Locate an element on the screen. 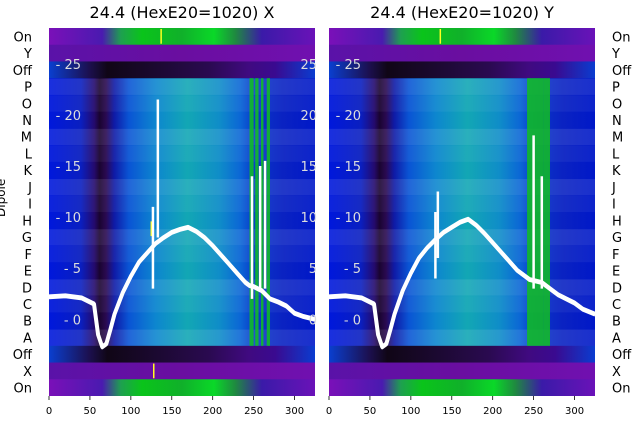 This screenshot has width=640, height=440. overlay-ytick-label: - 5 is located at coordinates (72, 269).